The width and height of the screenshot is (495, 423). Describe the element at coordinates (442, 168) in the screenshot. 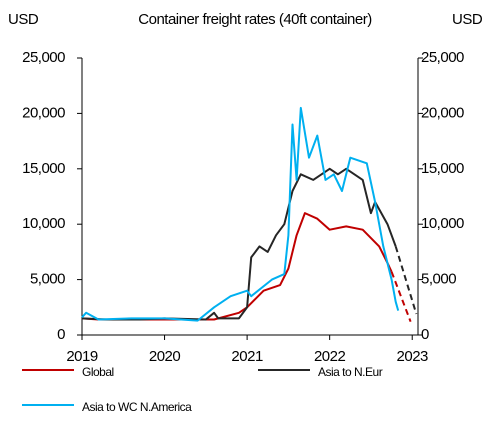

I see `y2-tick-label: 15,000` at that location.